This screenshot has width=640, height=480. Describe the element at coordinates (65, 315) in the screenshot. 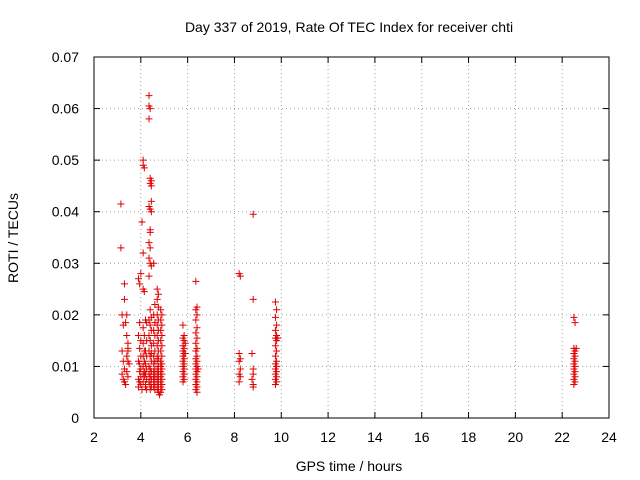

I see `y-tick-label: 0.02` at that location.